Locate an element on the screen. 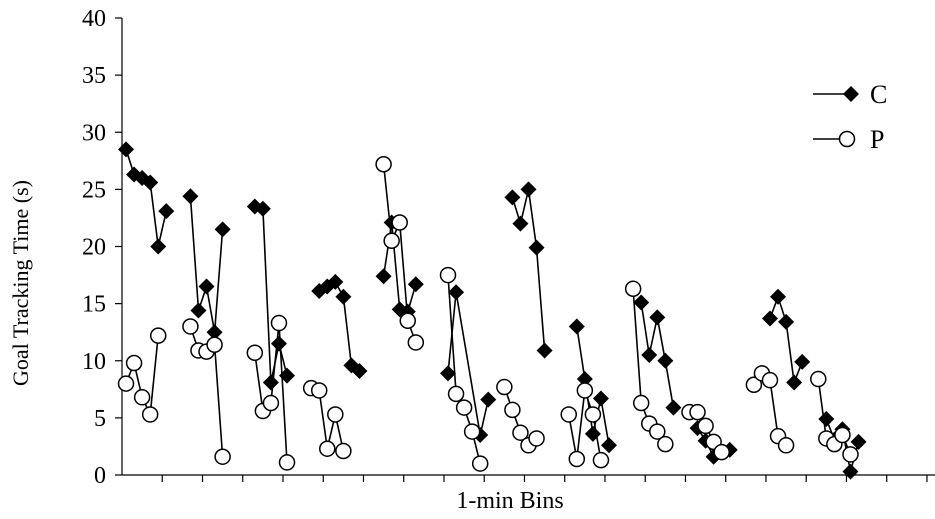  y-tick-label: 0 is located at coordinates (100, 476).